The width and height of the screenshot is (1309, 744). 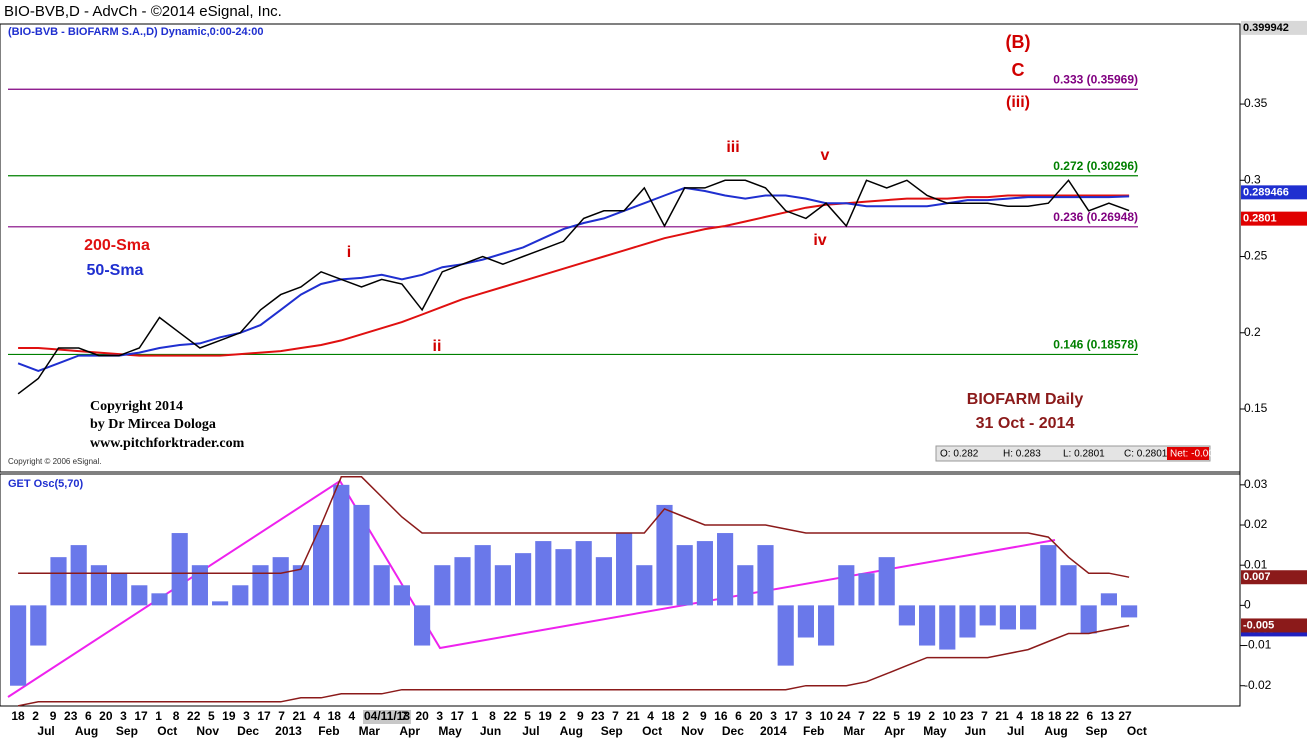 I want to click on annotation: iv, so click(x=819, y=240).